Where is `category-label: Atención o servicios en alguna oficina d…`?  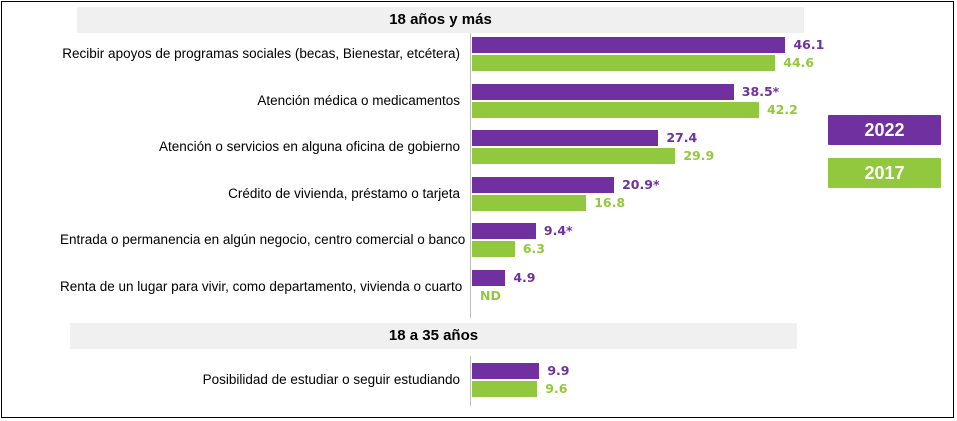 category-label: Atención o servicios en alguna oficina d… is located at coordinates (309, 147).